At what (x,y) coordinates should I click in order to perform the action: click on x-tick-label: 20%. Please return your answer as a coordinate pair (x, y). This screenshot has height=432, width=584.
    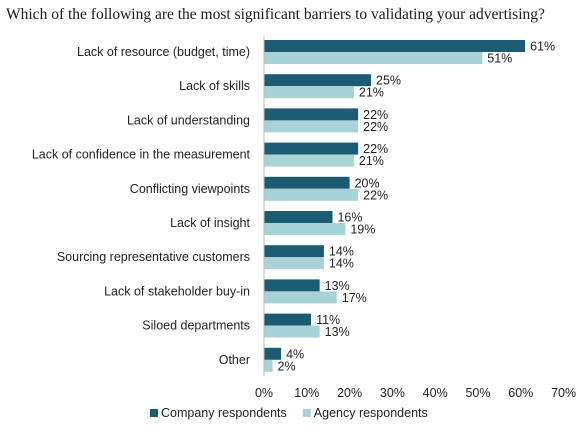
    Looking at the image, I should click on (349, 393).